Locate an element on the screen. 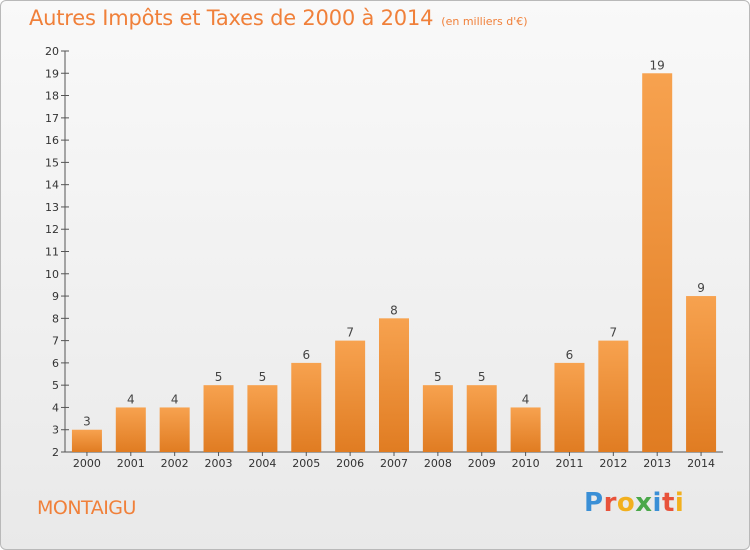  y-tick-label: 9 is located at coordinates (55, 296).